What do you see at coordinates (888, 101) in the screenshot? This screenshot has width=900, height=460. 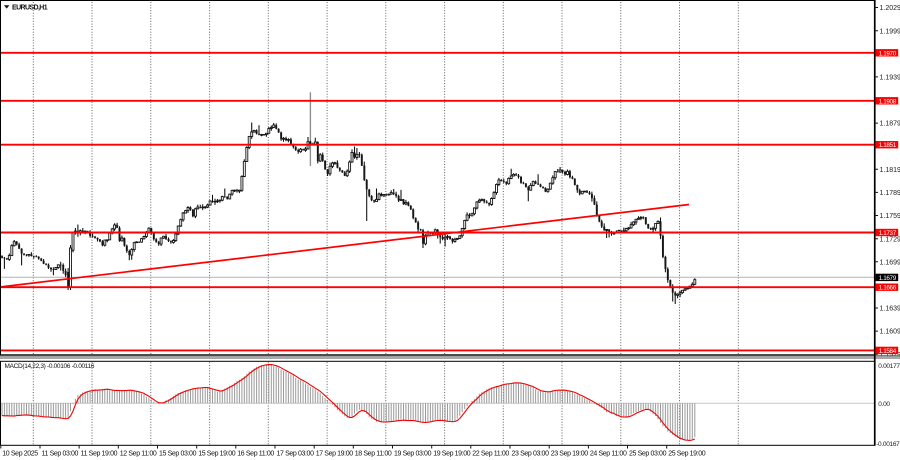 I see `svg-text: 1.1908` at bounding box center [888, 101].